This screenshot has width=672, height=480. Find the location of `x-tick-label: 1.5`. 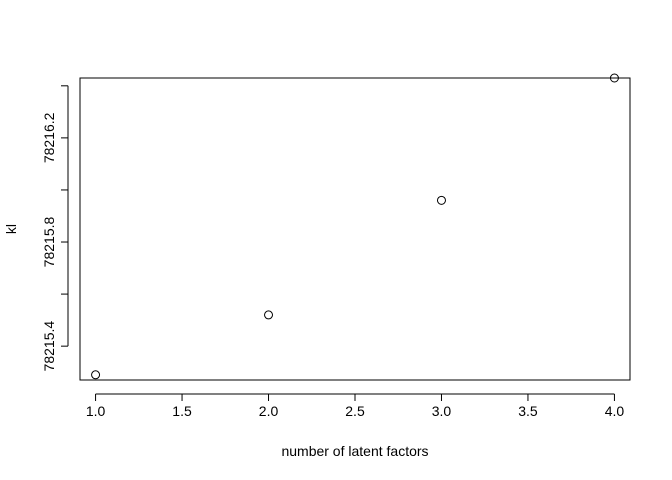

x-tick-label: 1.5 is located at coordinates (182, 411).